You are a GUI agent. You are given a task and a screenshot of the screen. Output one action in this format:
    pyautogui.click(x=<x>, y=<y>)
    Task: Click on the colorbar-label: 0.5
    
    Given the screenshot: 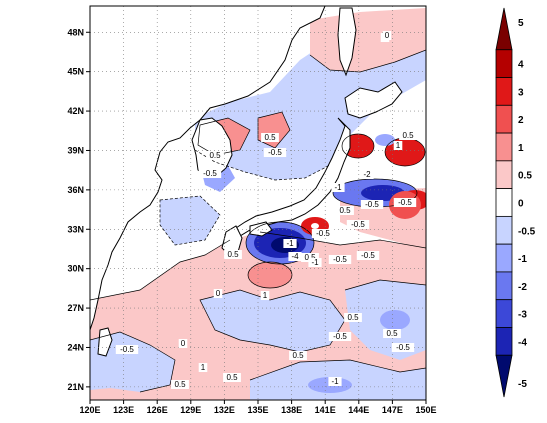 What is the action you would take?
    pyautogui.click(x=525, y=176)
    